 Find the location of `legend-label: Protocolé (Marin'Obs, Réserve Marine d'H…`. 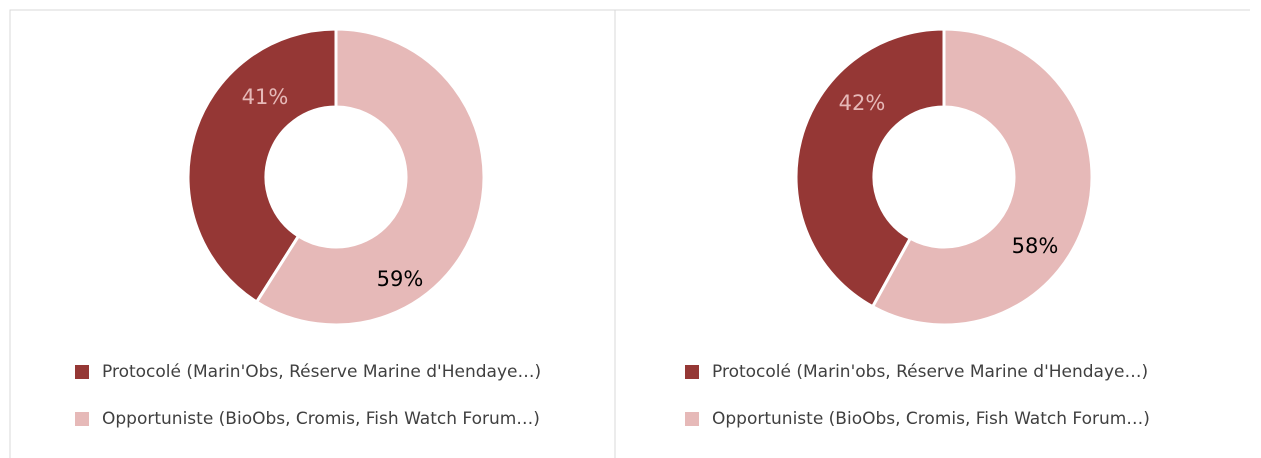

legend-label: Protocolé (Marin'Obs, Réserve Marine d'H… is located at coordinates (321, 372).